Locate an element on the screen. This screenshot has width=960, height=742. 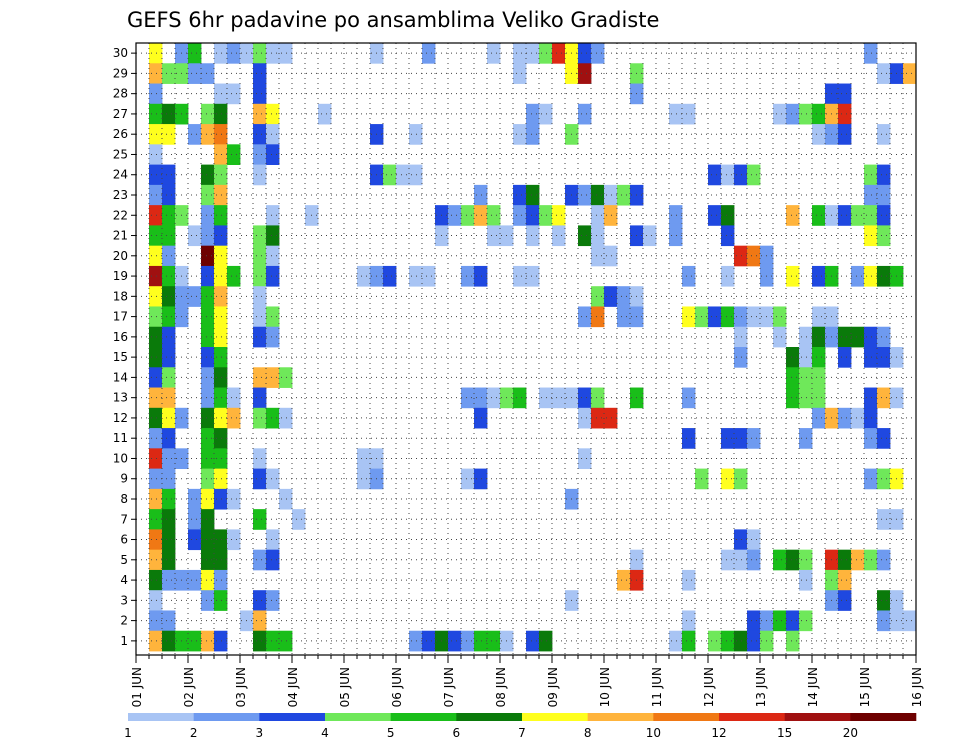
y-tick-label: 4 is located at coordinates (124, 580).